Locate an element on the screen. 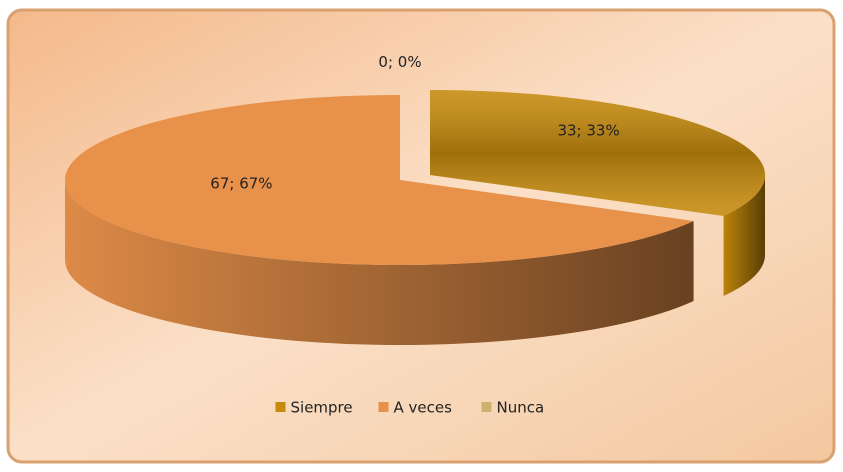  data-label: 33; 33% is located at coordinates (588, 131).